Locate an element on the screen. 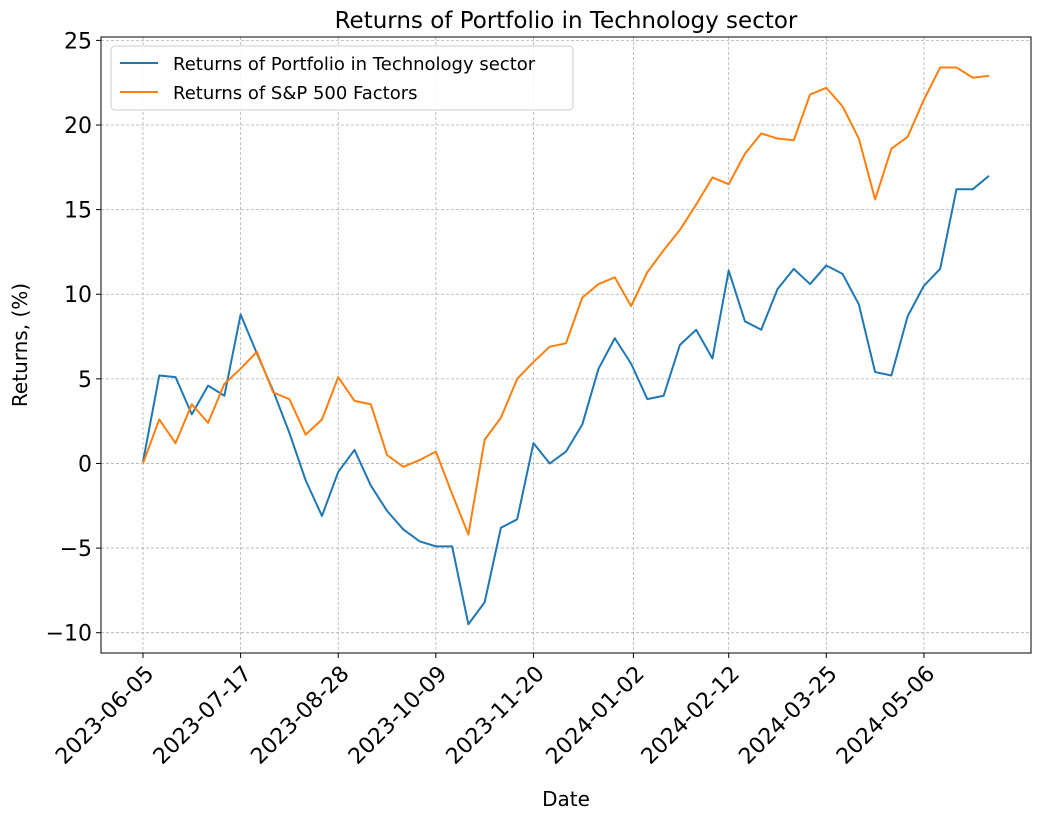 The width and height of the screenshot is (1041, 821). x-tick-label: 2023-08-28 is located at coordinates (300, 716).